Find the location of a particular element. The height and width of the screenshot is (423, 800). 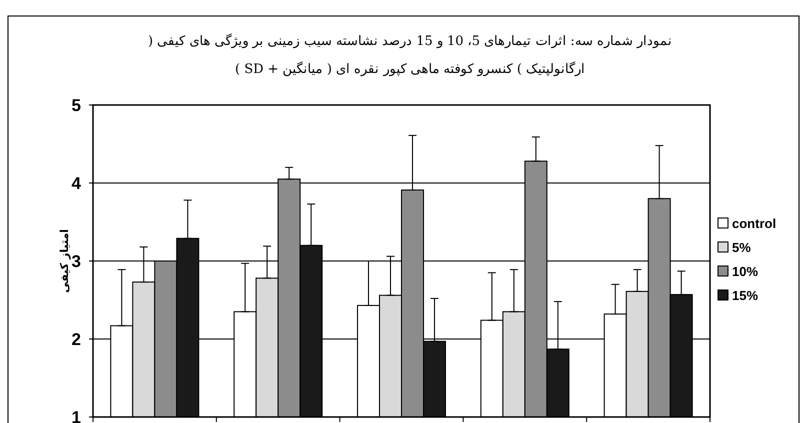

legend-label: 15% is located at coordinates (745, 295).